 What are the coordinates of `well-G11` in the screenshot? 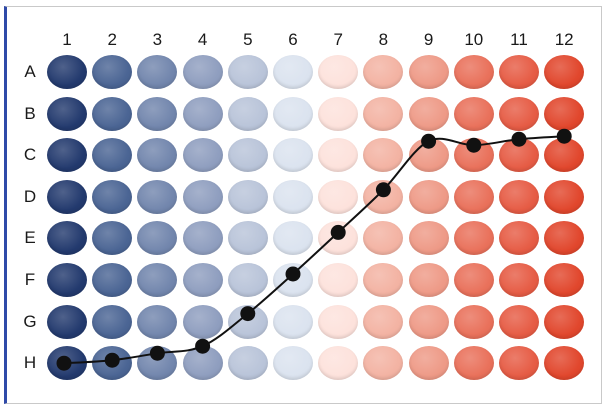 It's located at (519, 321).